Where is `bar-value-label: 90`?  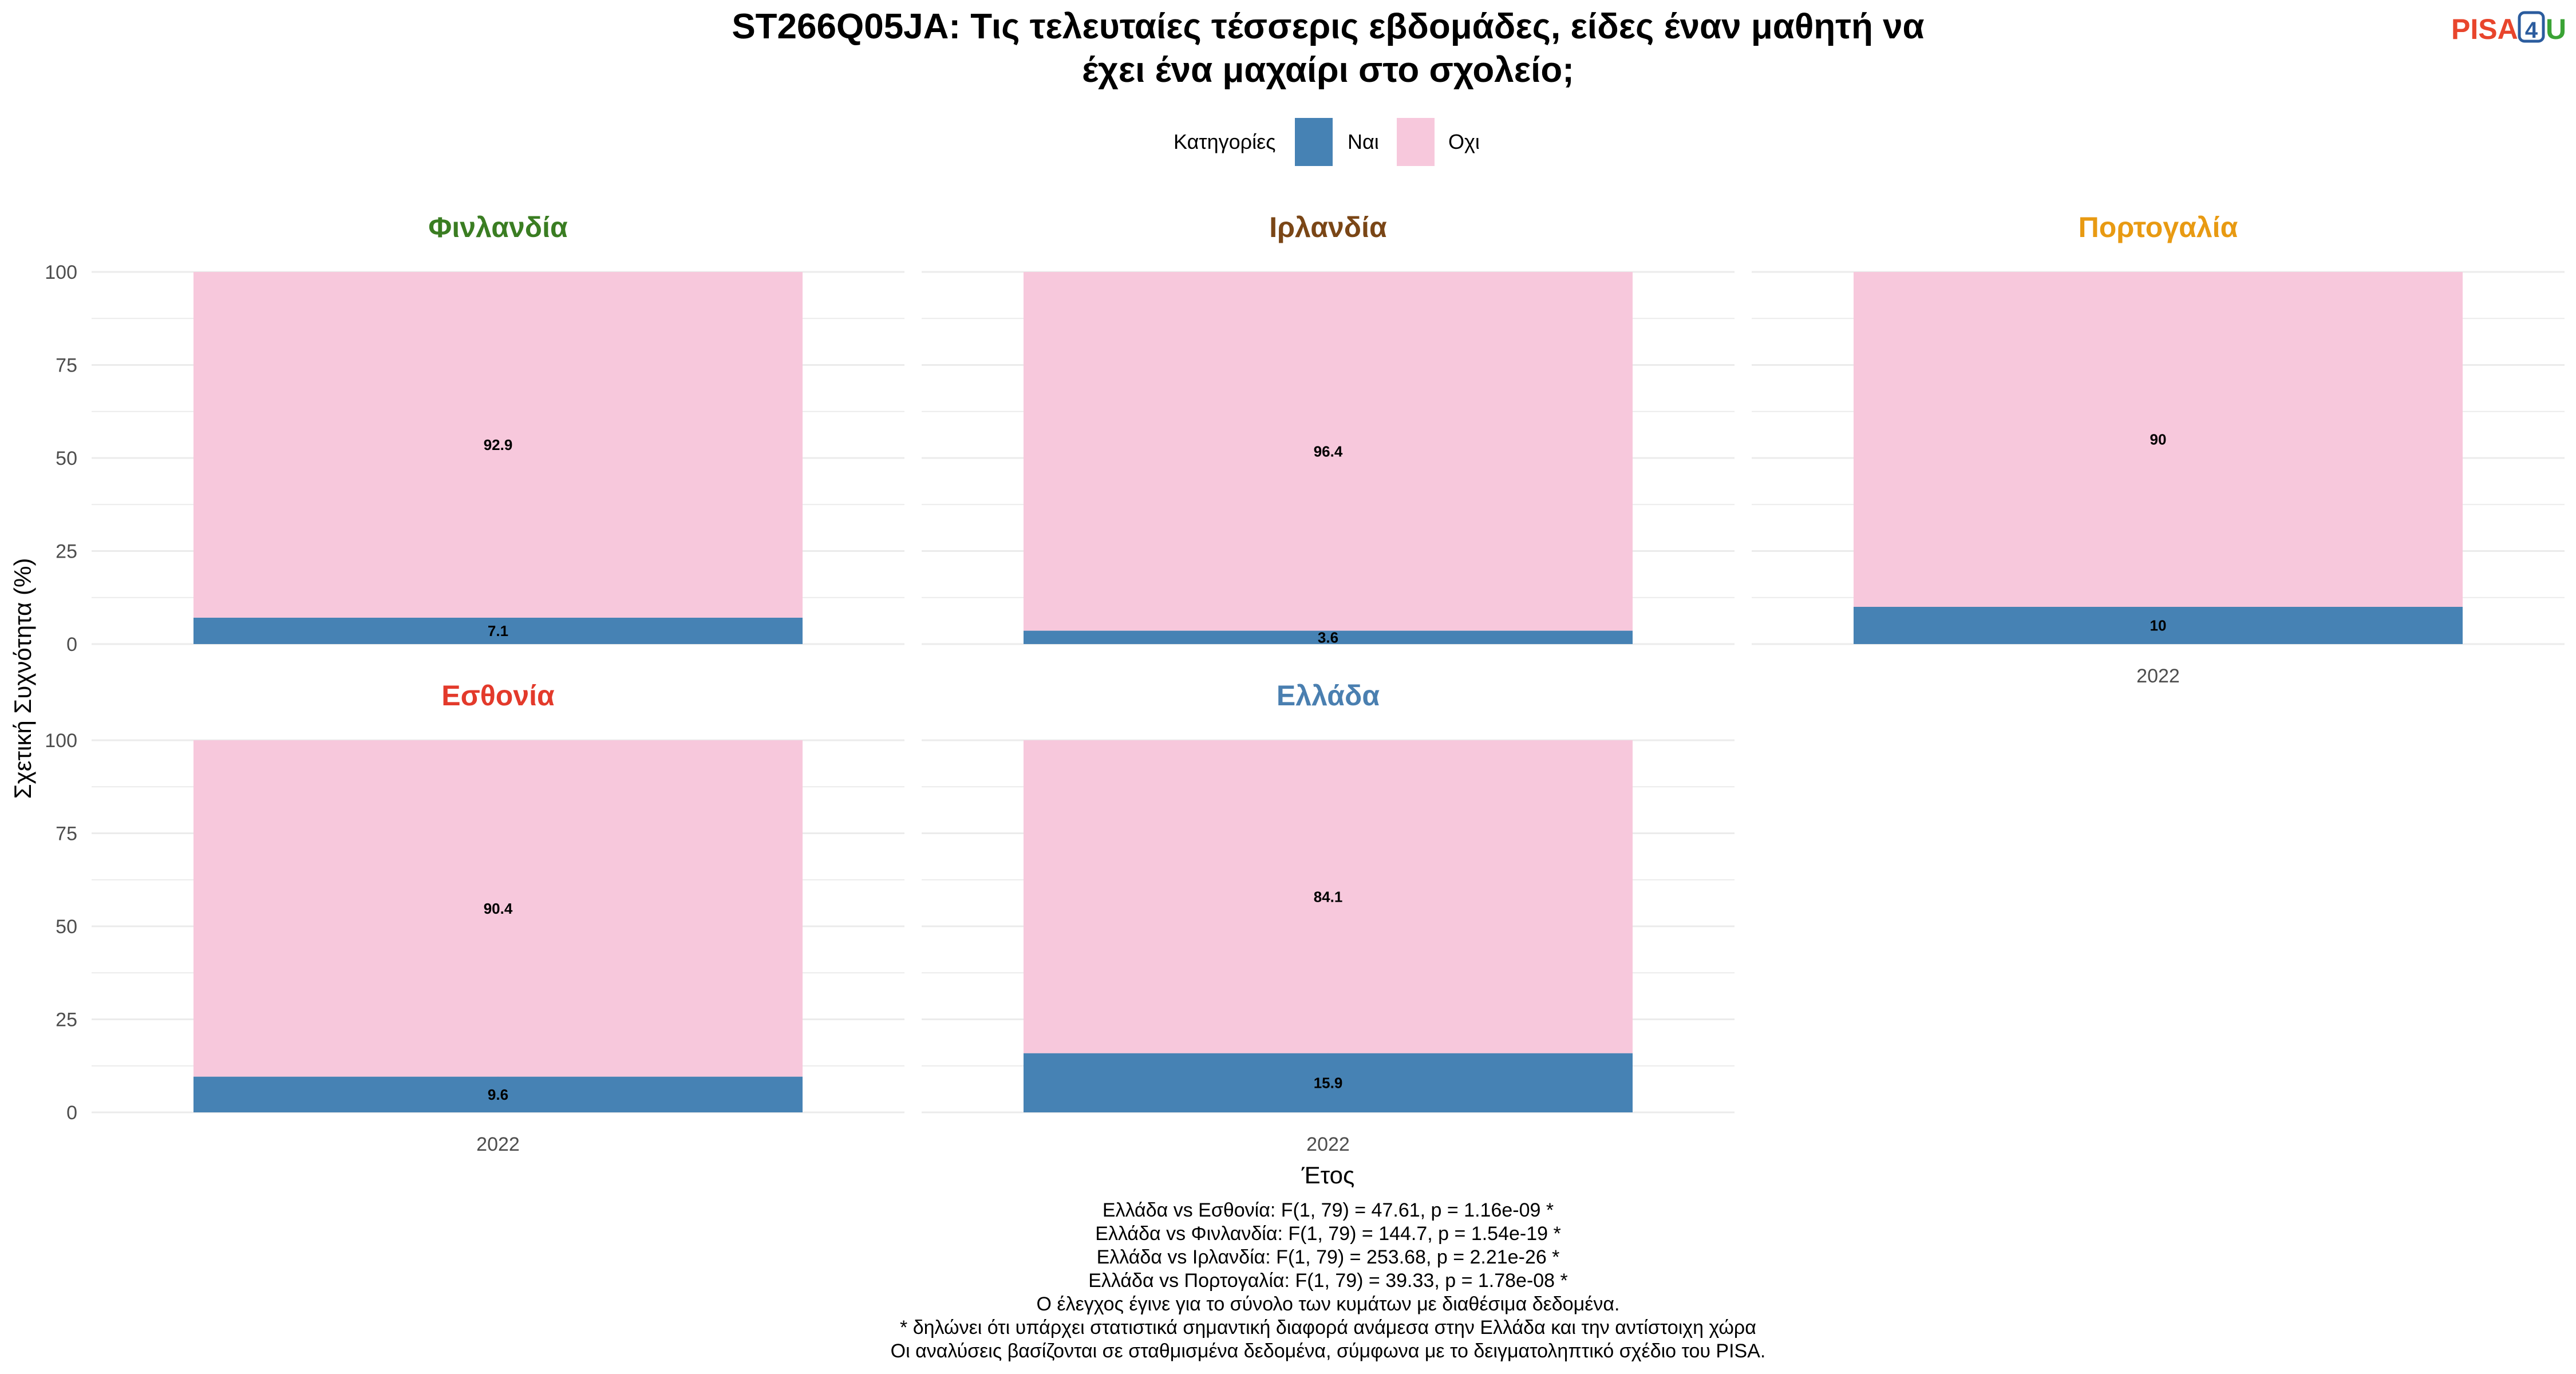
bar-value-label: 90 is located at coordinates (2158, 439).